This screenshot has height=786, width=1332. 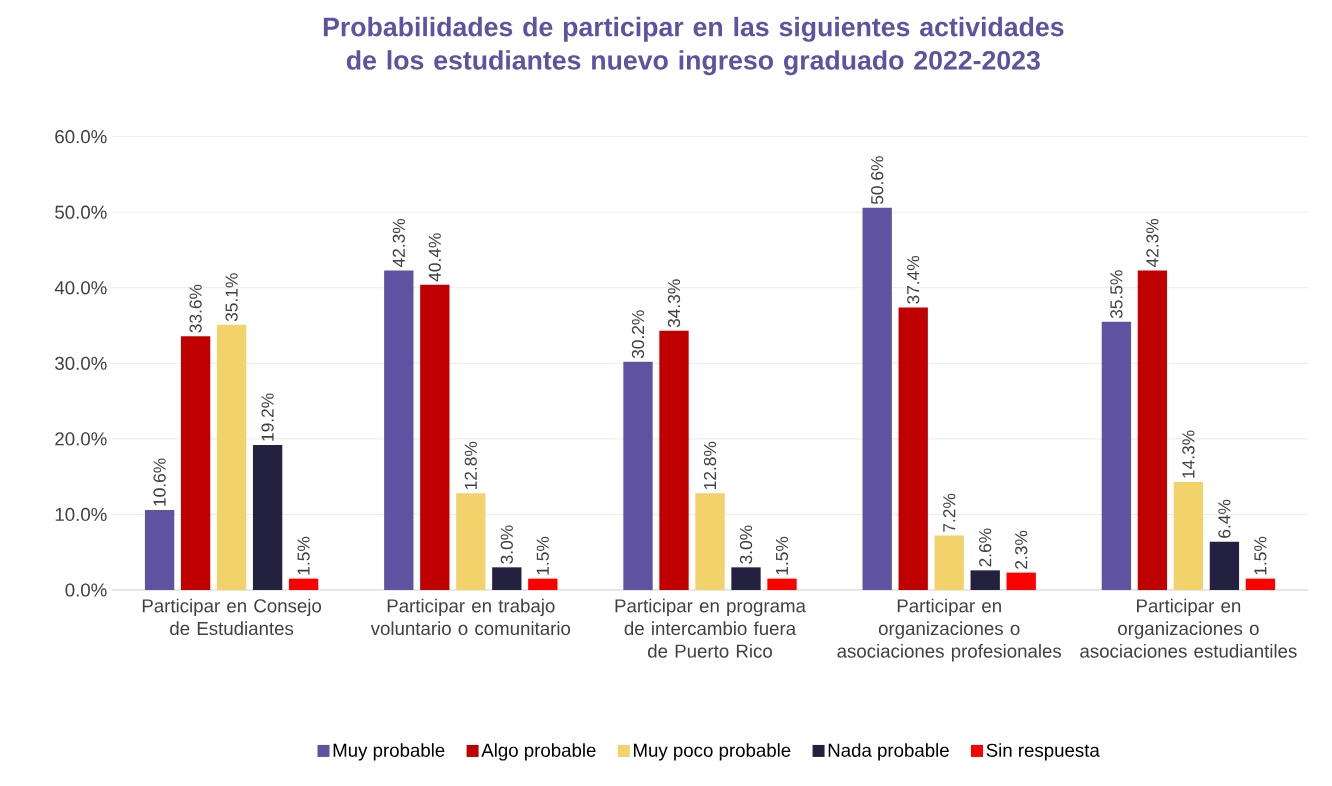 What do you see at coordinates (81, 514) in the screenshot?
I see `y-tick-label: 10.0%` at bounding box center [81, 514].